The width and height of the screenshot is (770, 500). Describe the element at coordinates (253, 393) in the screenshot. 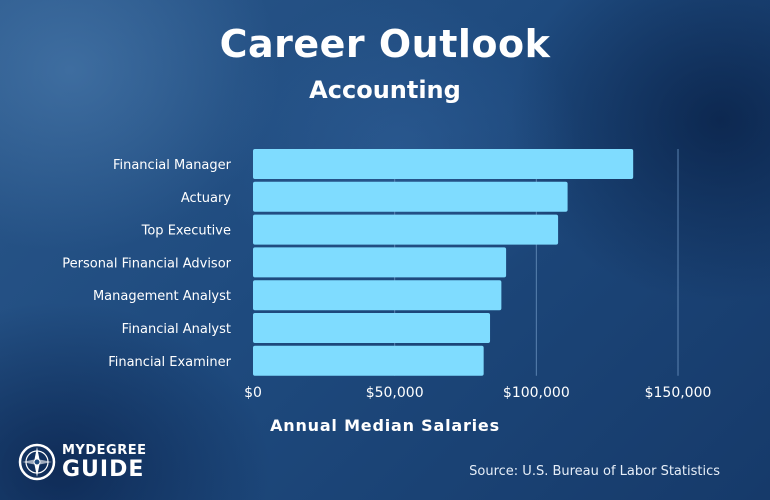

I see `x-tick-label: $0` at that location.